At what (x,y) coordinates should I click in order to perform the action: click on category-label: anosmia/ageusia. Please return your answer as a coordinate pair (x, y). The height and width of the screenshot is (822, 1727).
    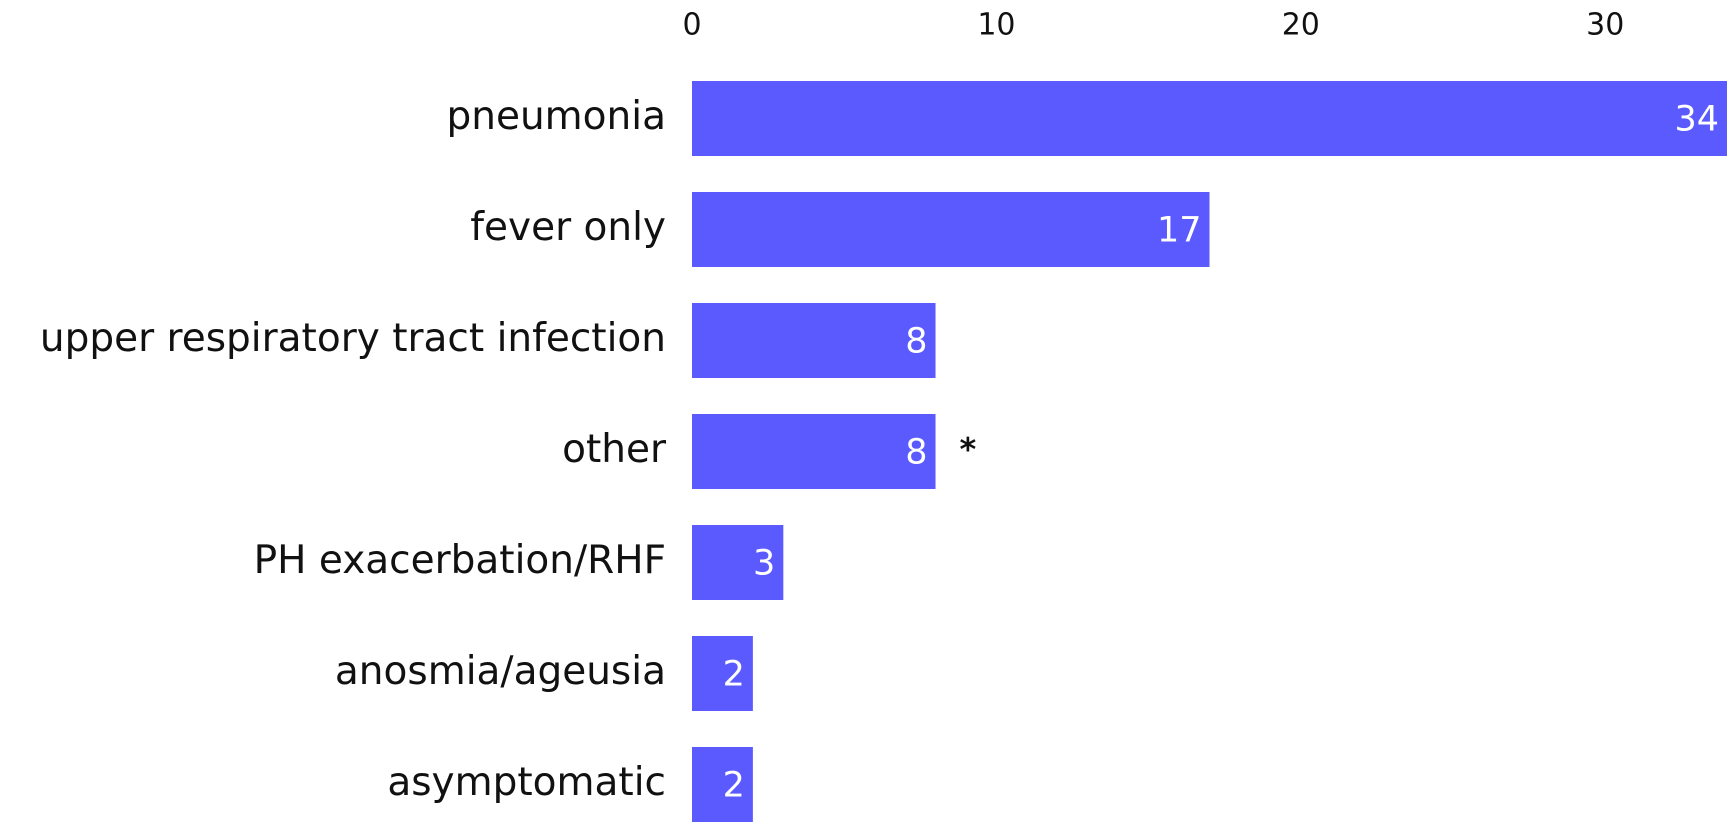
    Looking at the image, I should click on (500, 671).